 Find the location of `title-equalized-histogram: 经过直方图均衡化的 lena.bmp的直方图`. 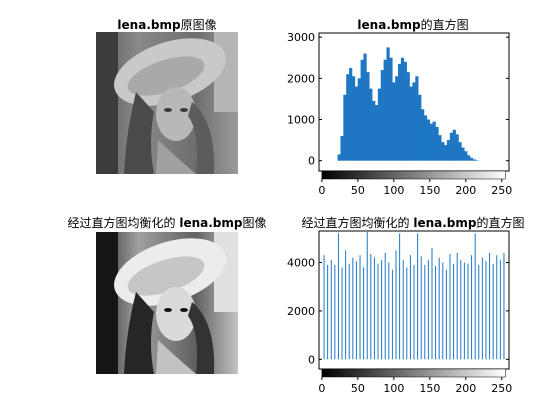

title-equalized-histogram: 经过直方图均衡化的 lena.bmp的直方图 is located at coordinates (413, 223).